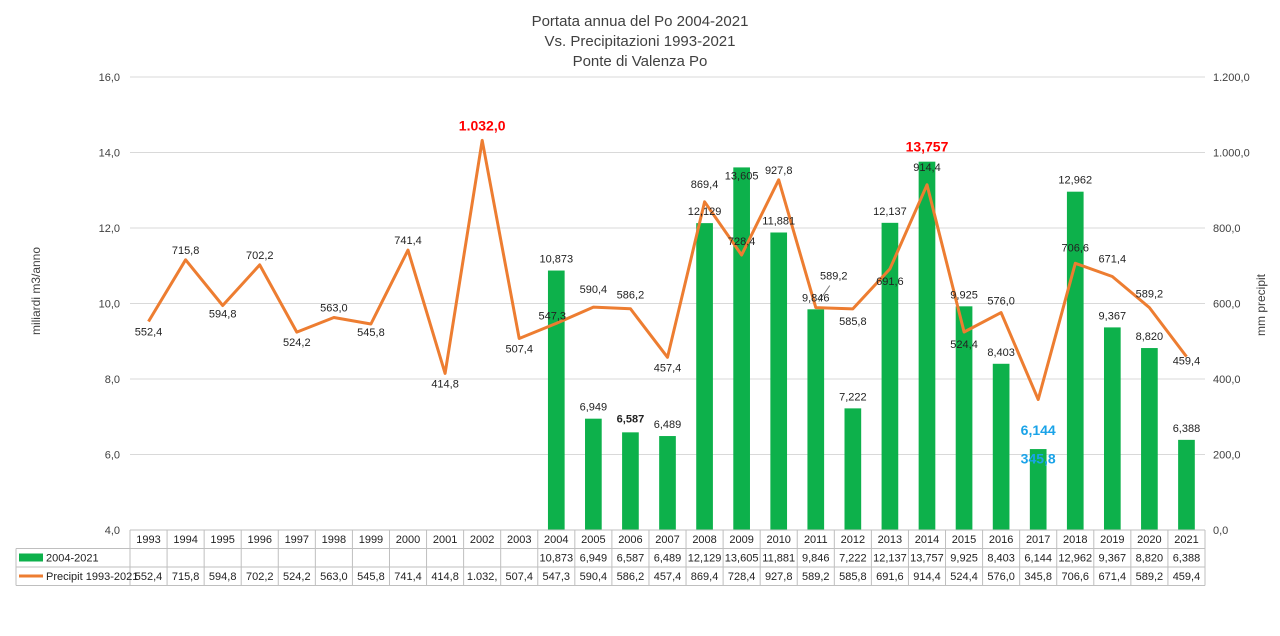 This screenshot has height=636, width=1280. Describe the element at coordinates (408, 540) in the screenshot. I see `x-tick-label: 2000` at that location.